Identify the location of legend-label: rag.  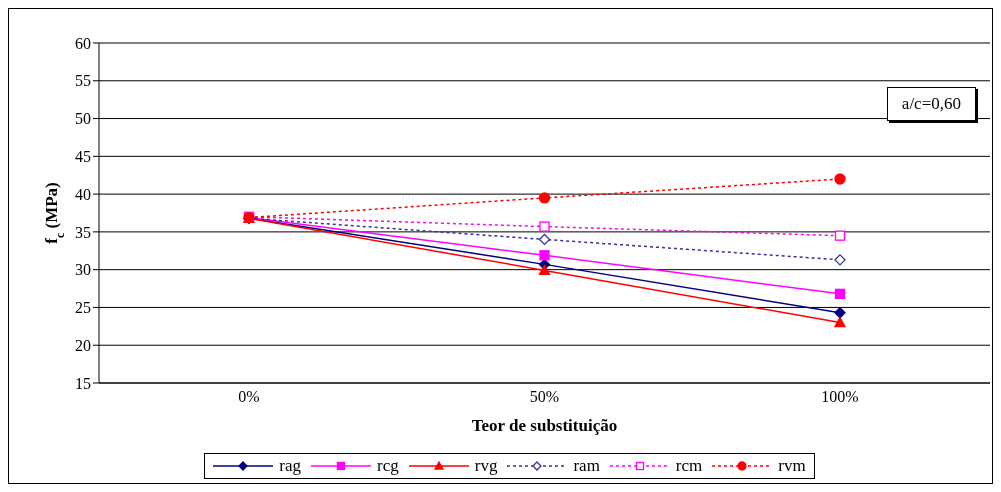
(290, 466).